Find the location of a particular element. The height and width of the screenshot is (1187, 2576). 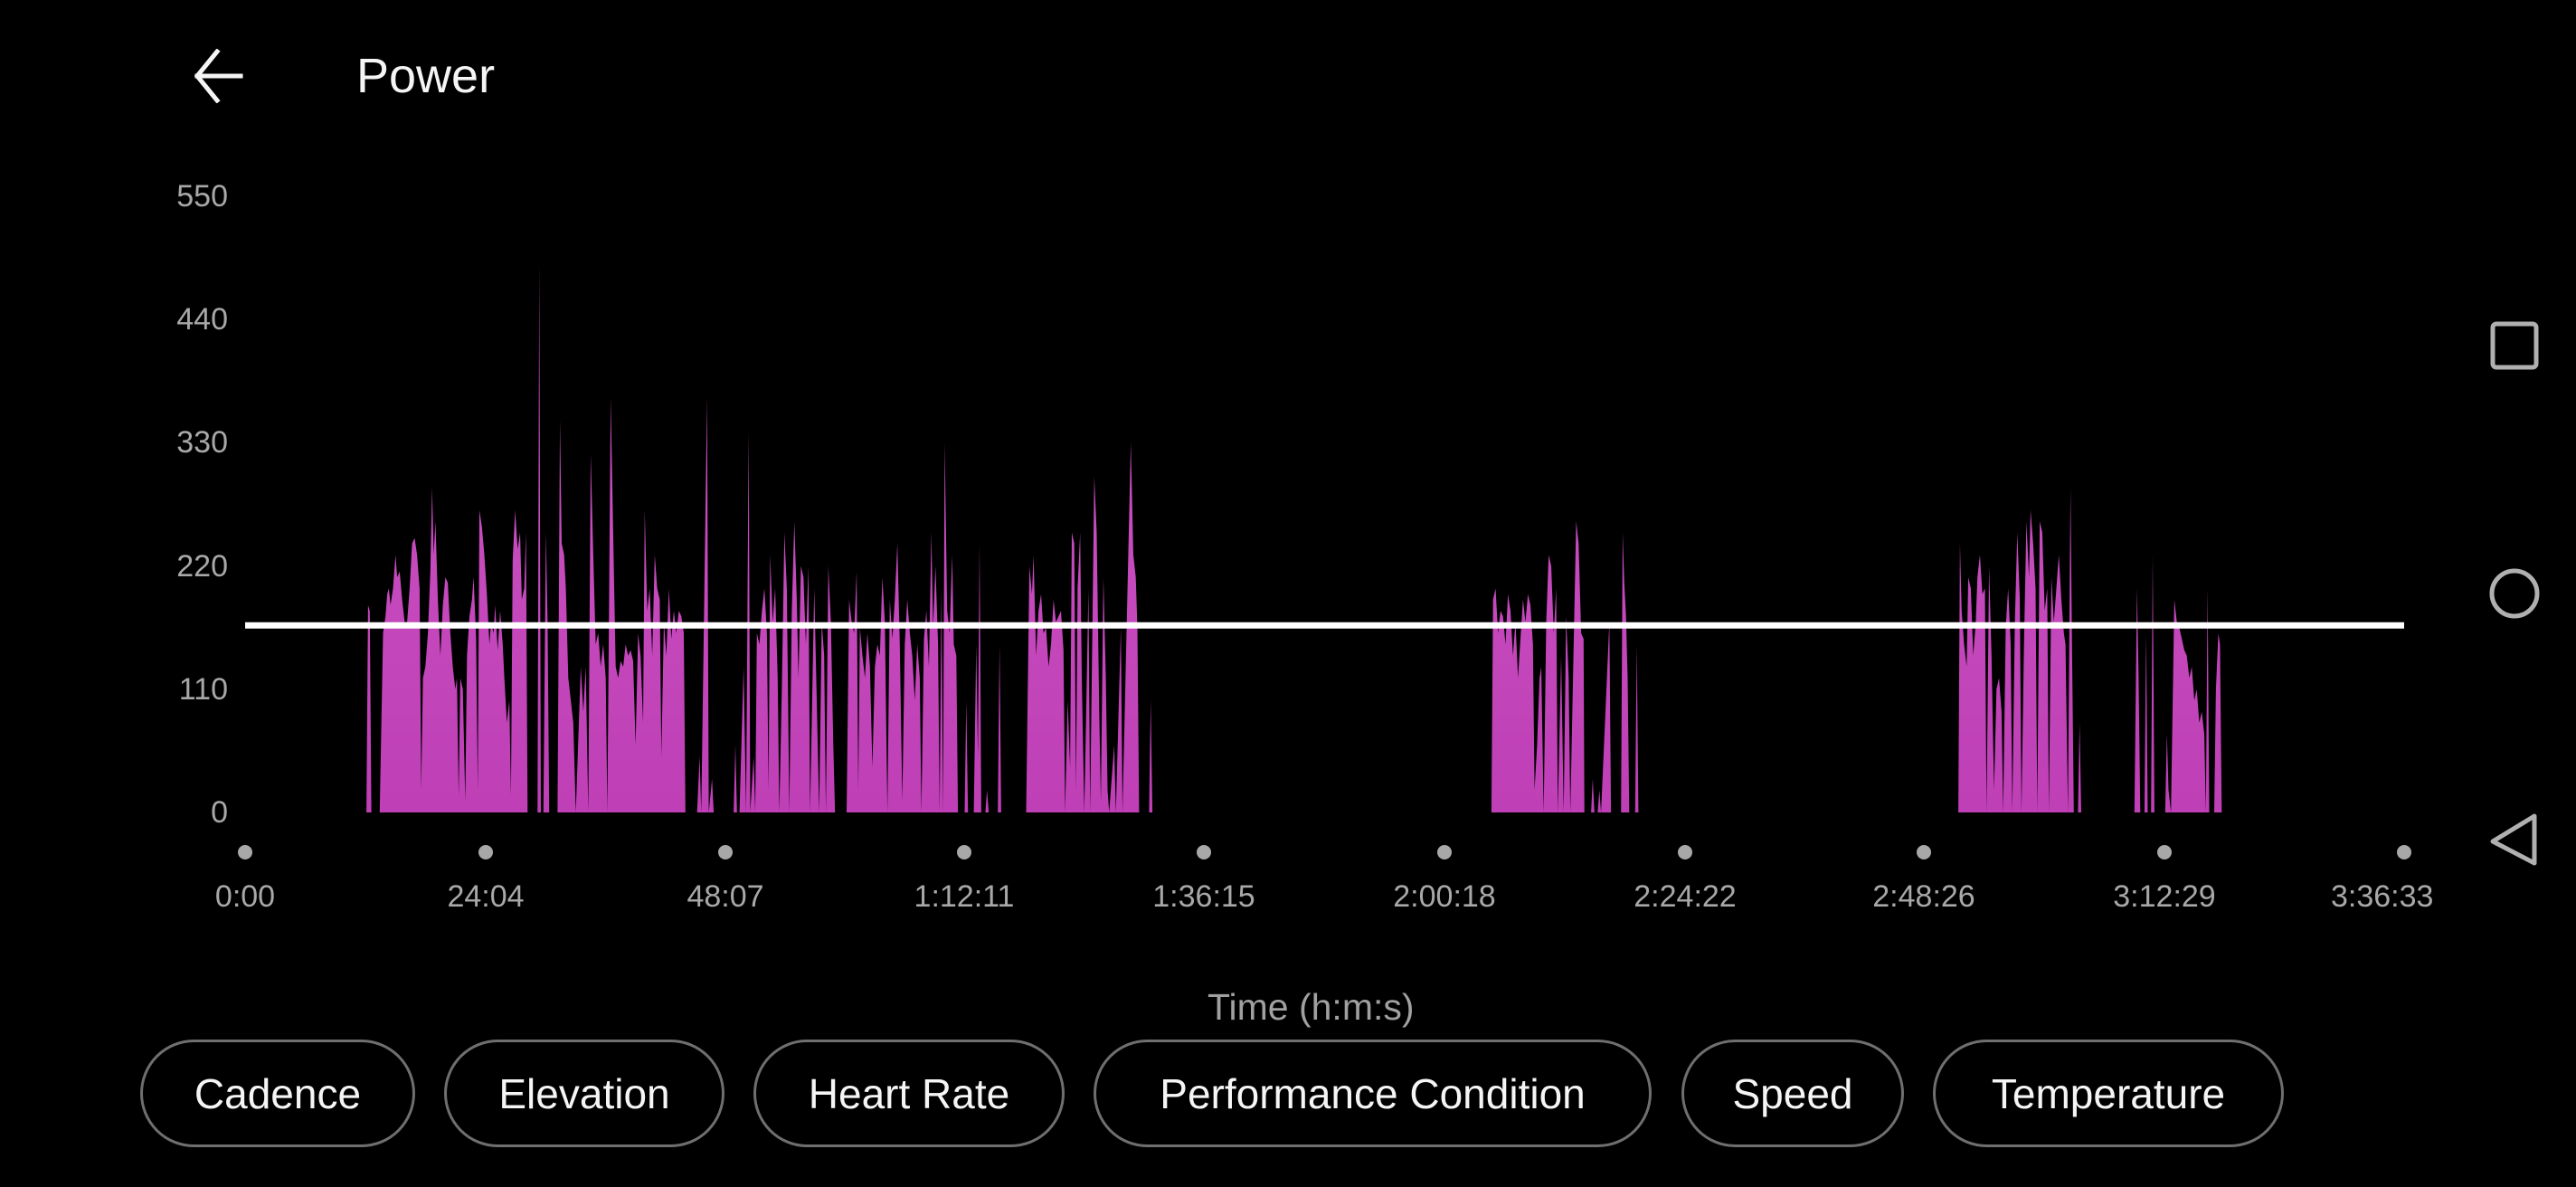

circle-icon is located at coordinates (2514, 593).